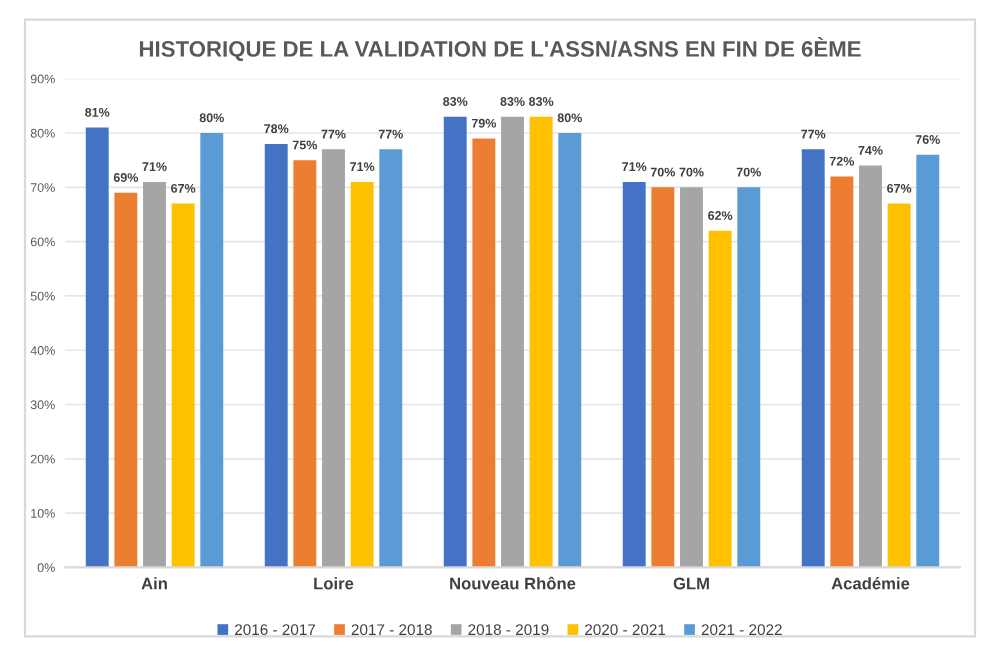 This screenshot has width=1000, height=656. Describe the element at coordinates (500, 48) in the screenshot. I see `chart-title: HISTORIQUE DE LA VALIDATION DE L'ASSN/ASNS EN FIN DE 6ÈME` at that location.